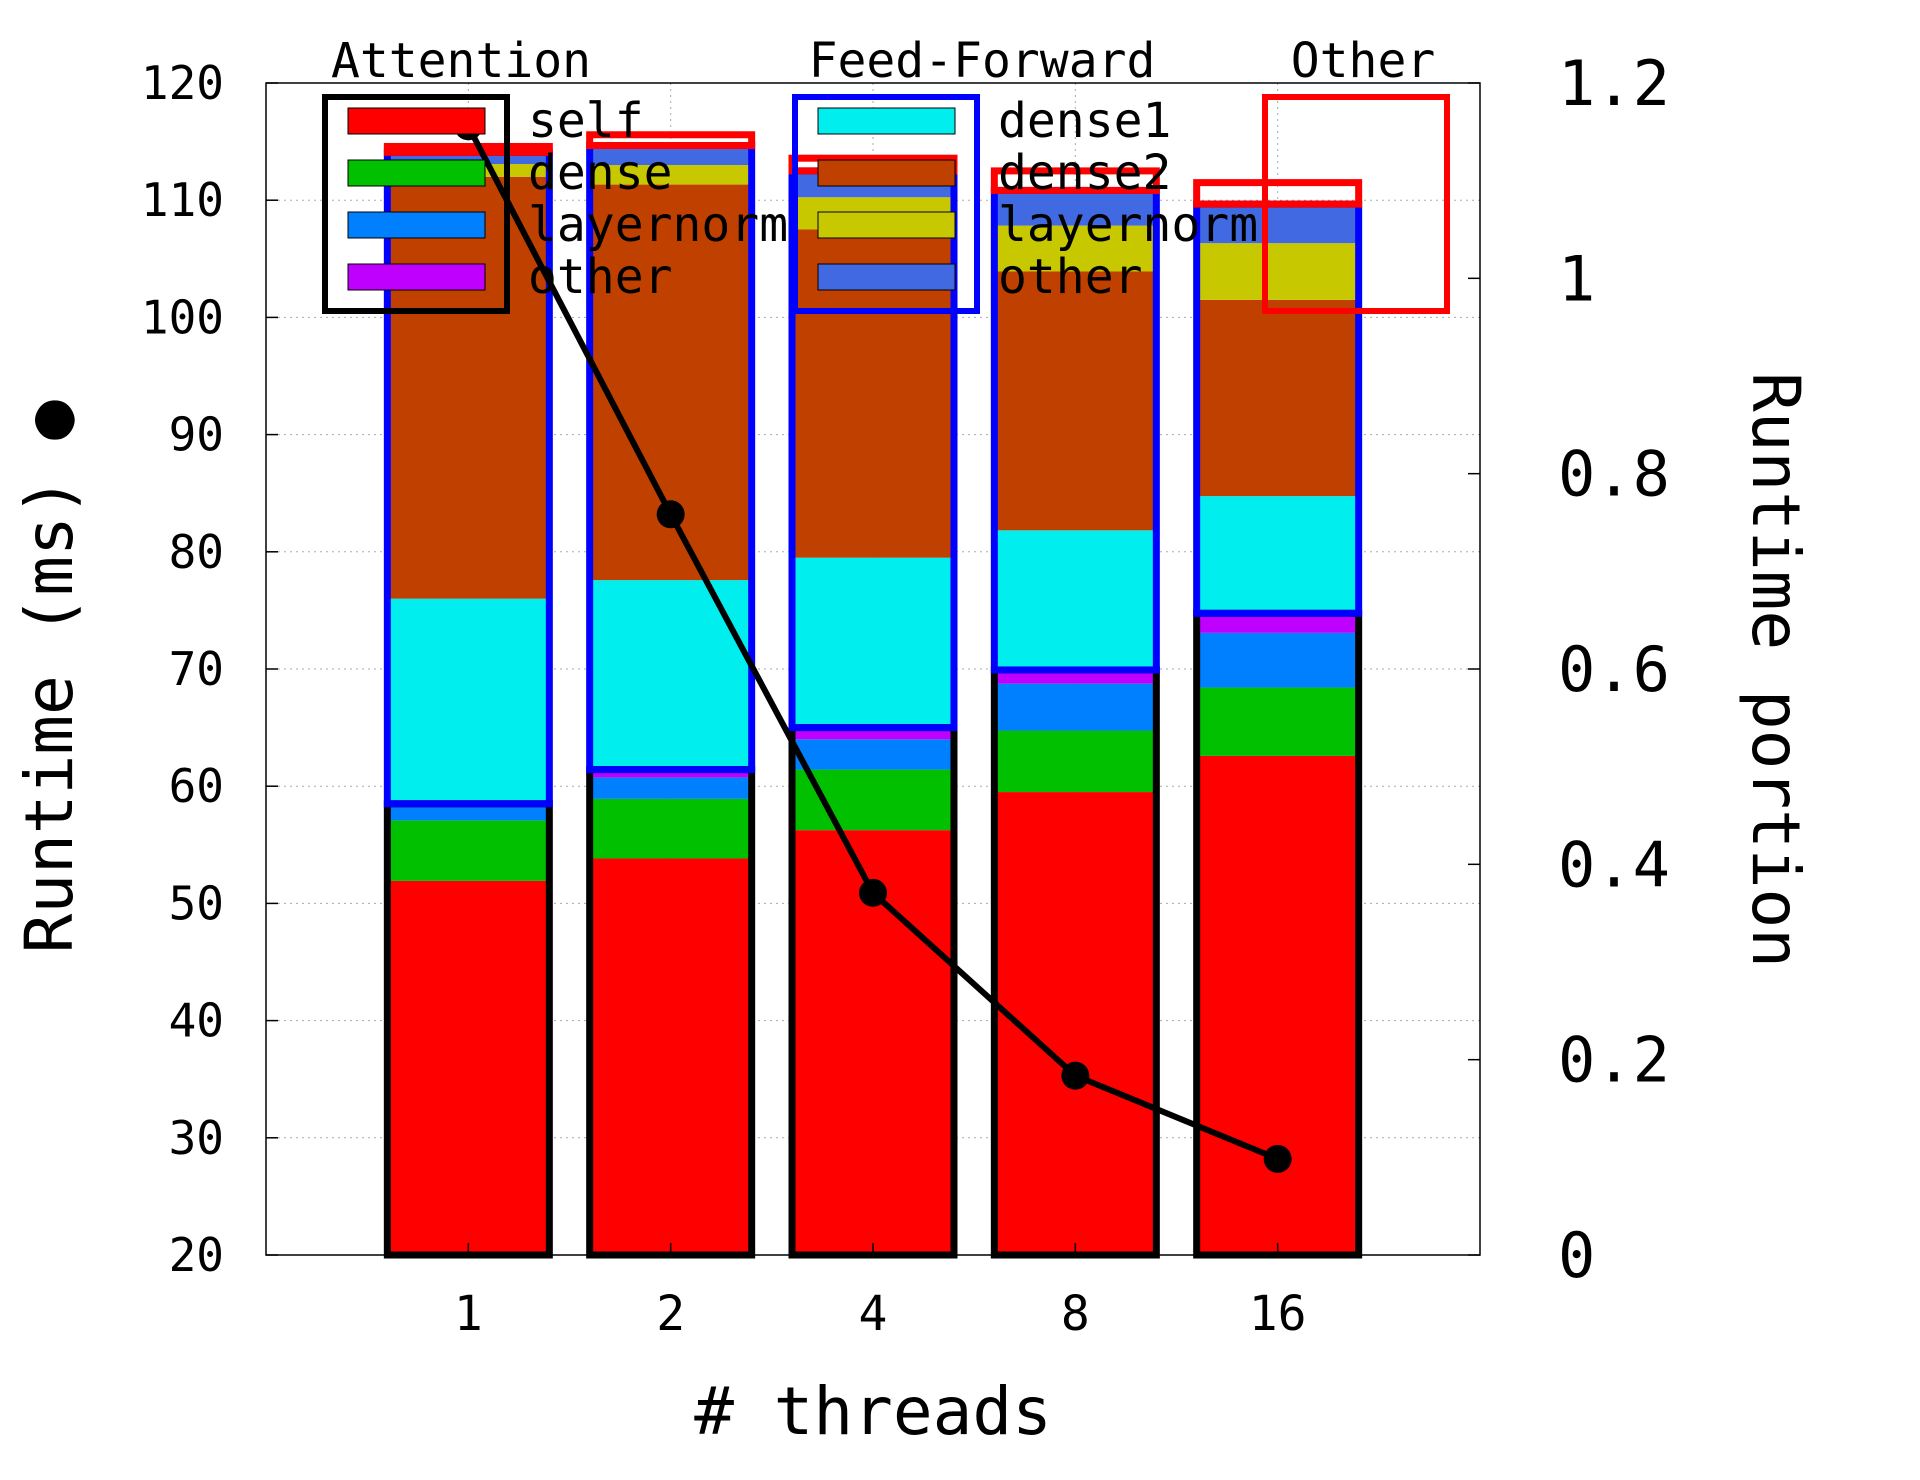 The image size is (1920, 1480). Describe the element at coordinates (1278, 1314) in the screenshot. I see `x-tick-label: 16` at that location.